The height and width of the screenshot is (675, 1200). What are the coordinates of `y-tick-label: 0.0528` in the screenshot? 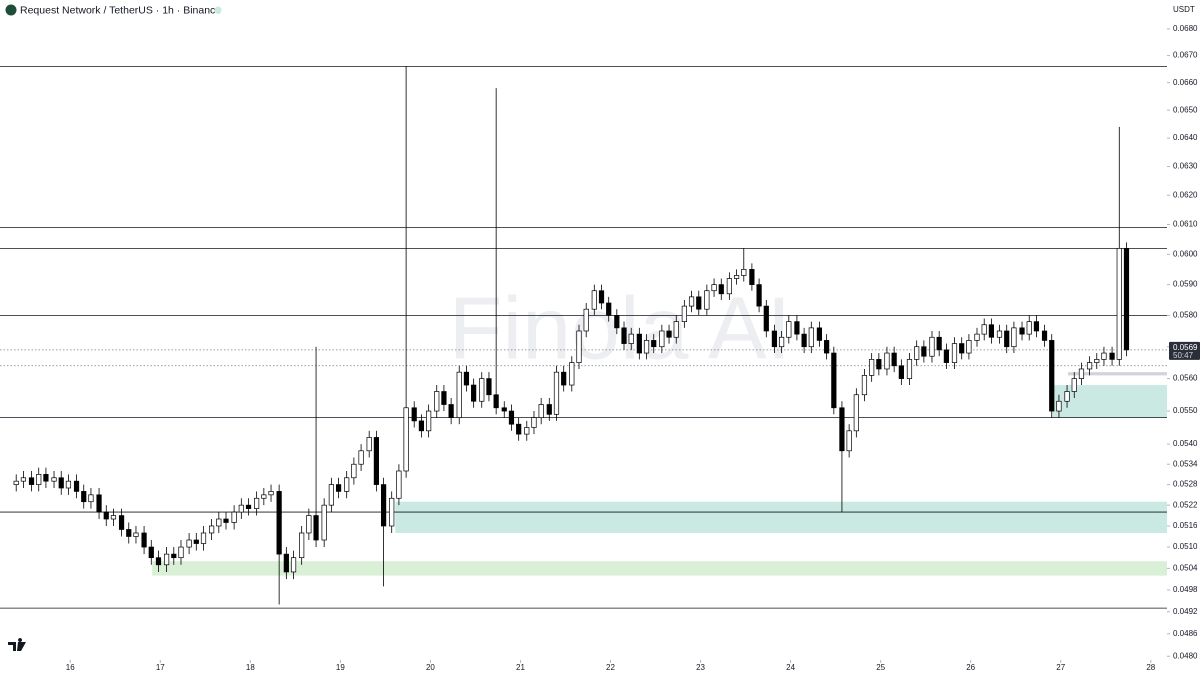 It's located at (1185, 484).